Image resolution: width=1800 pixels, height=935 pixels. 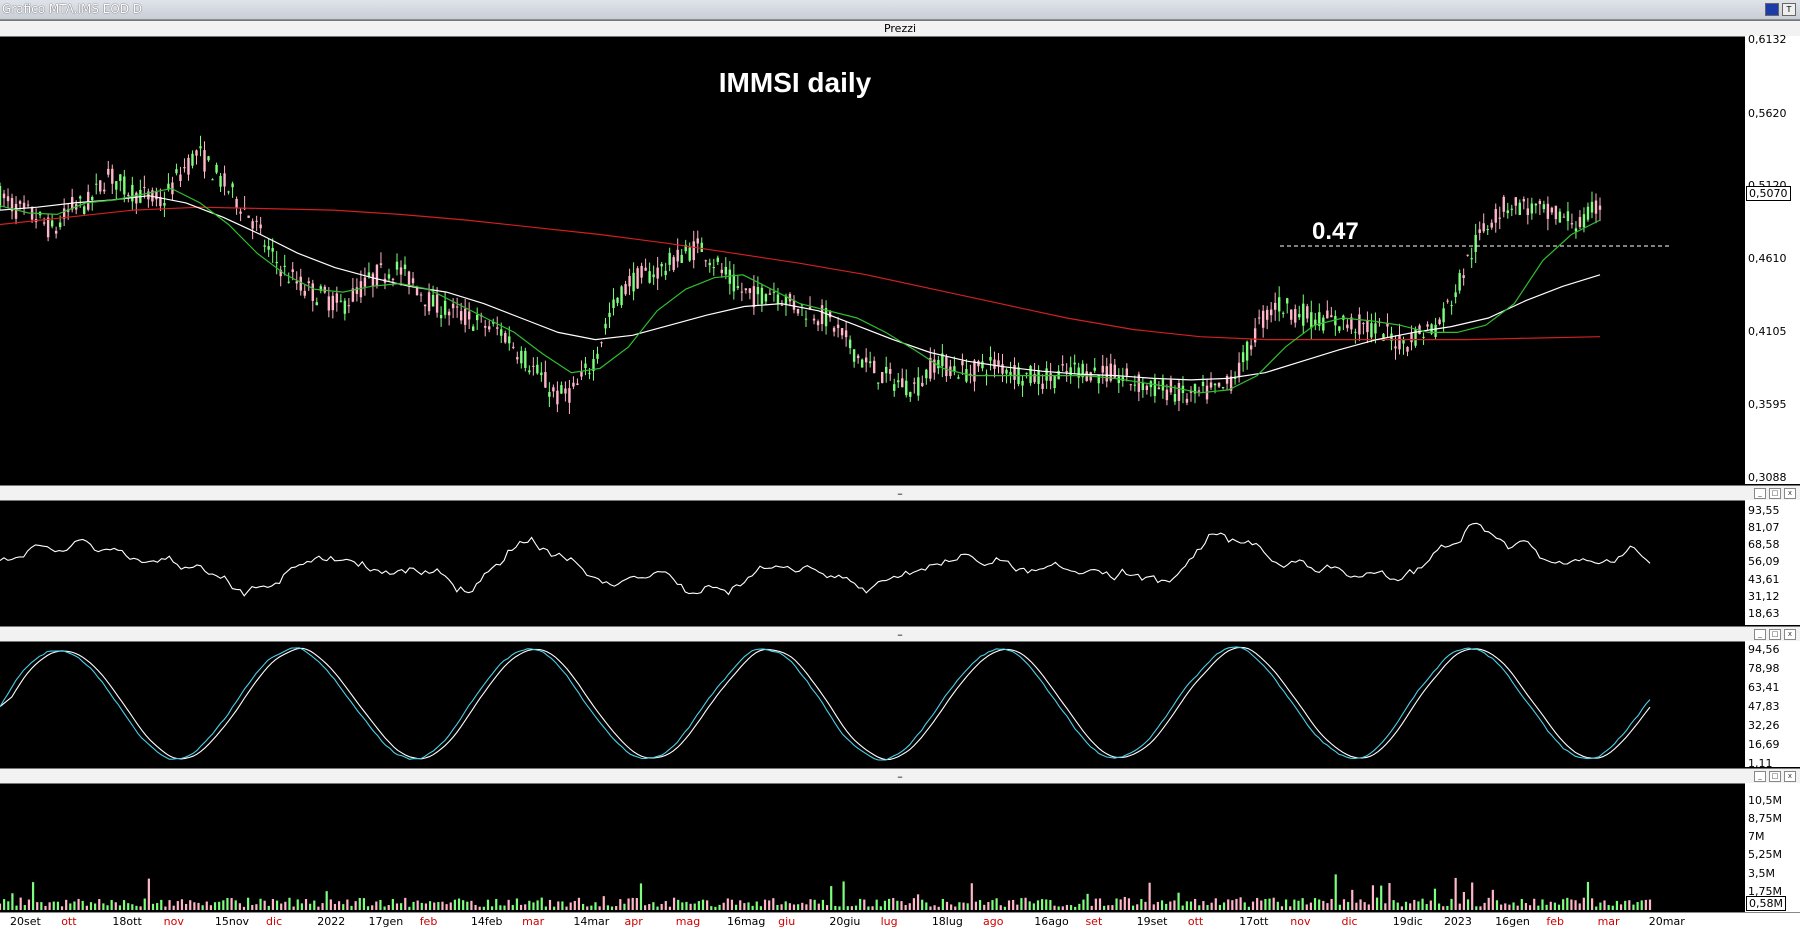 I want to click on y-tick-label: 31,12, so click(x=1764, y=596).